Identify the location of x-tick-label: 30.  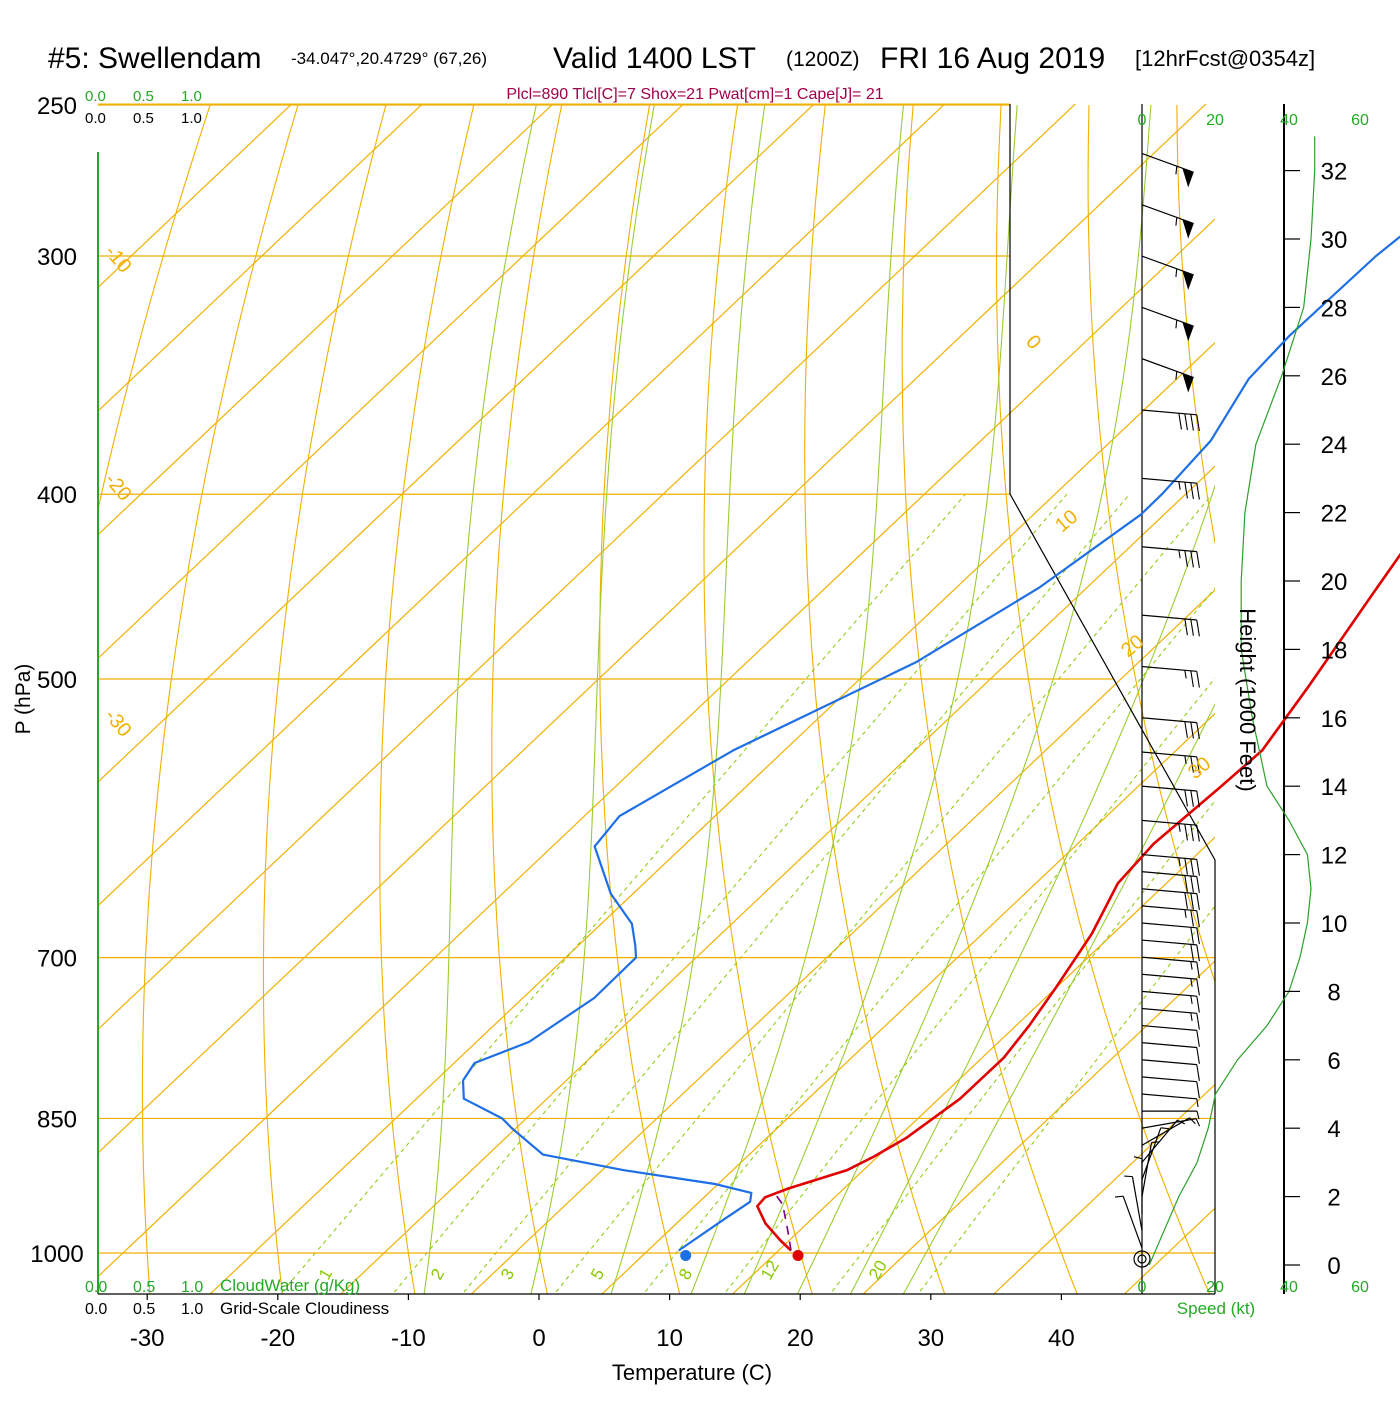
(930, 1338).